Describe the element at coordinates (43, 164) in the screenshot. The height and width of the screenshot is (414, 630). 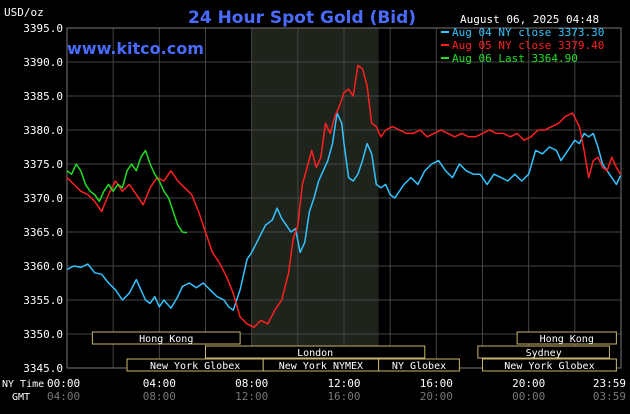
I see `y-tick-label: 3375.0` at that location.